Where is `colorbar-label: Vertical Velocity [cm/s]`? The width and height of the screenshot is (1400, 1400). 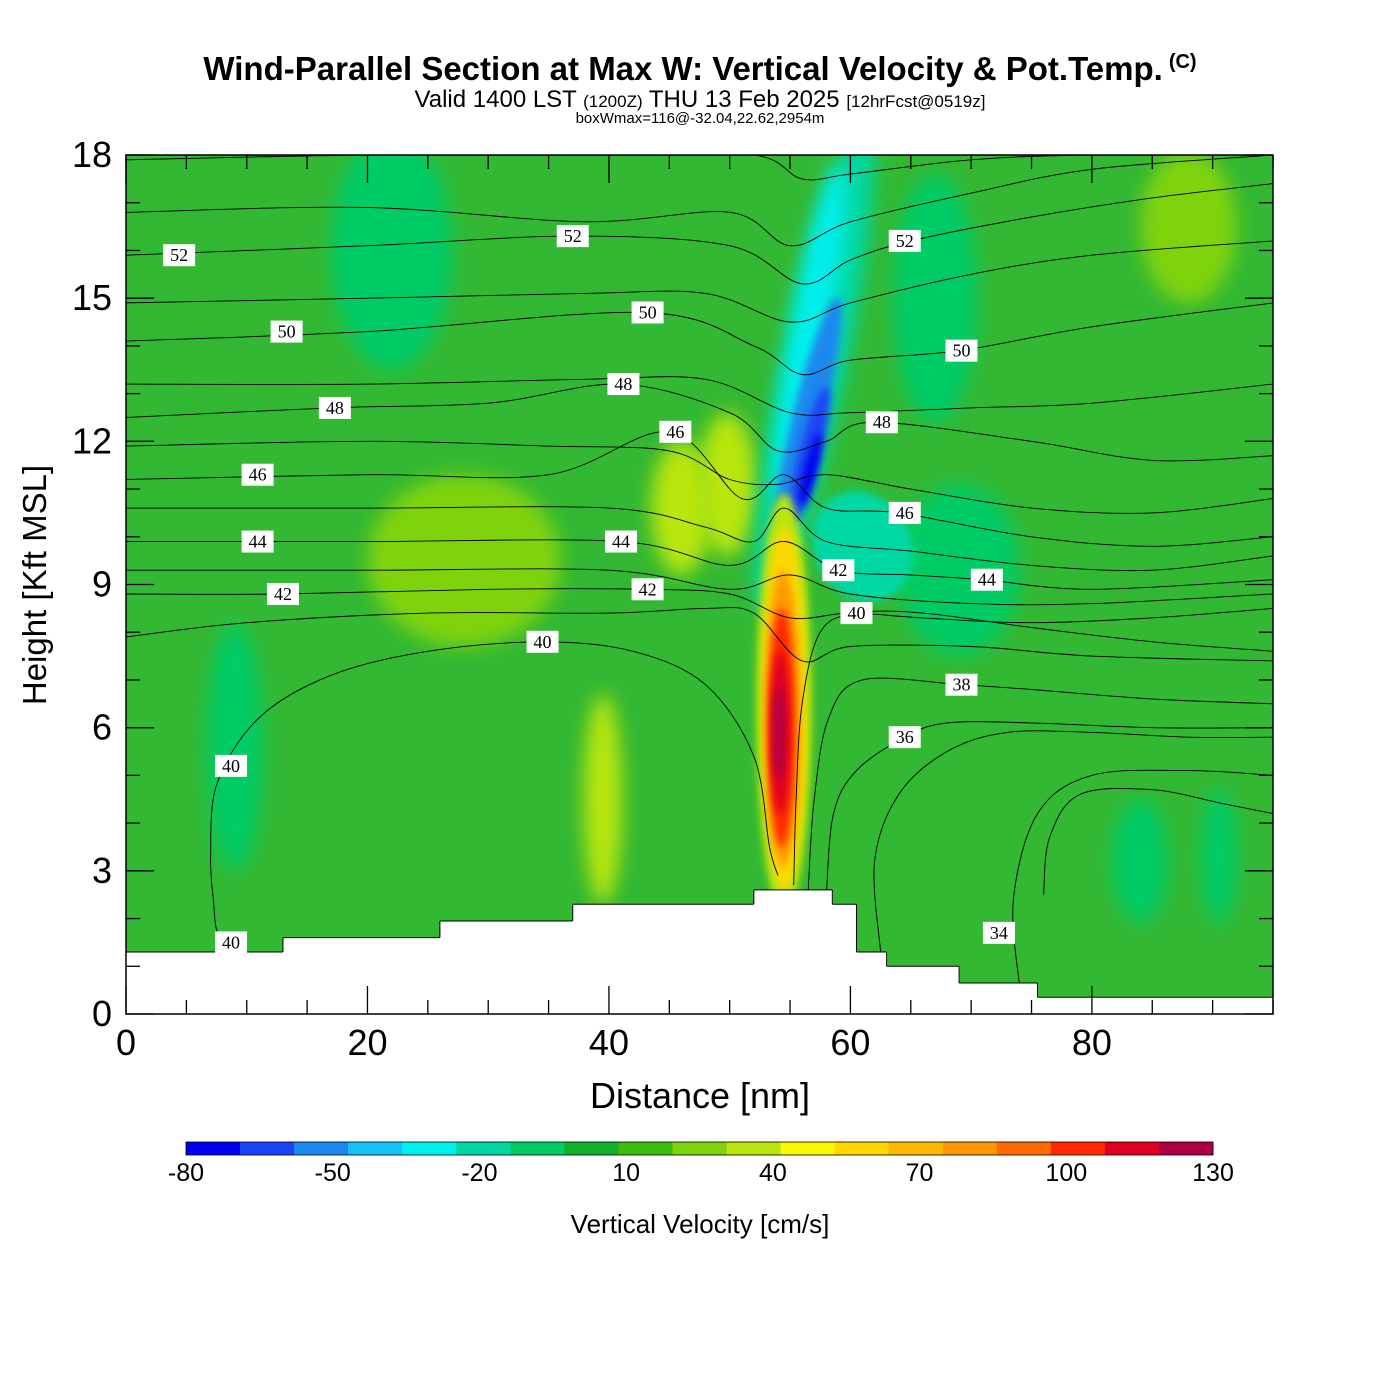 colorbar-label: Vertical Velocity [cm/s] is located at coordinates (700, 1224).